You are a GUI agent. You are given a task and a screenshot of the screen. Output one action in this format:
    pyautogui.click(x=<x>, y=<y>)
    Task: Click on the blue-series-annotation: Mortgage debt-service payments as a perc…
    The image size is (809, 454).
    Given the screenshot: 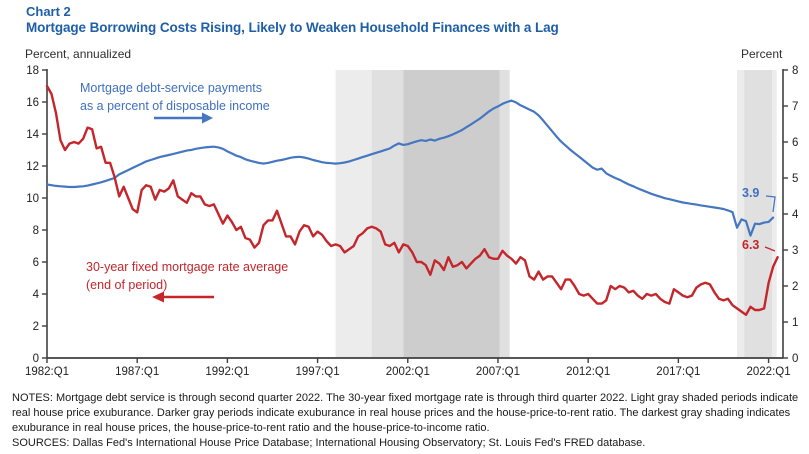 What is the action you would take?
    pyautogui.click(x=175, y=97)
    